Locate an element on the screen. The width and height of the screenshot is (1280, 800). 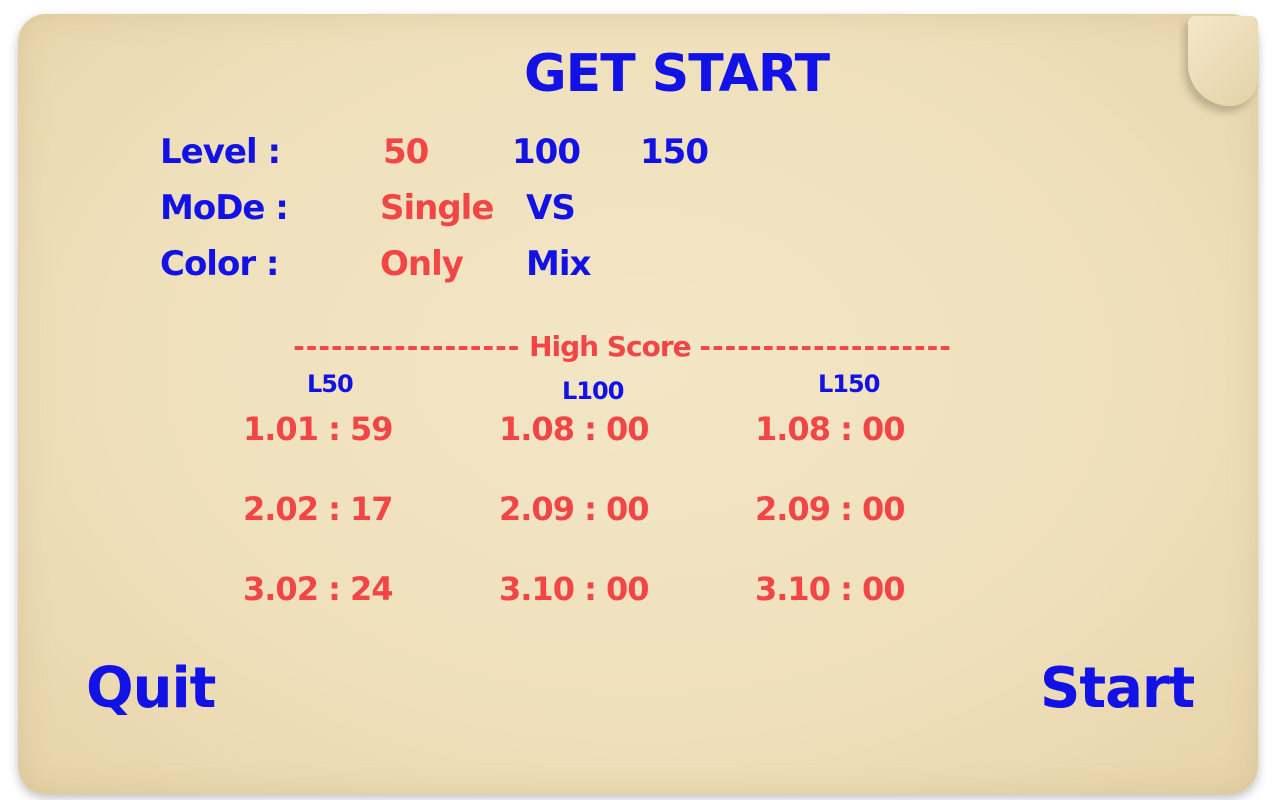
column-header-l150: L150 is located at coordinates (849, 384).